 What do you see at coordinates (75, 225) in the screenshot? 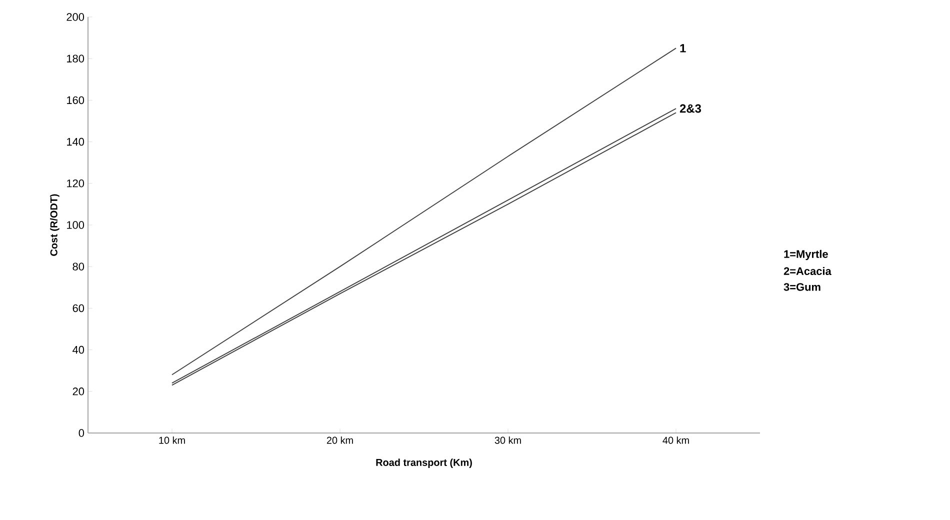
I see `y-tick-label: 100` at bounding box center [75, 225].